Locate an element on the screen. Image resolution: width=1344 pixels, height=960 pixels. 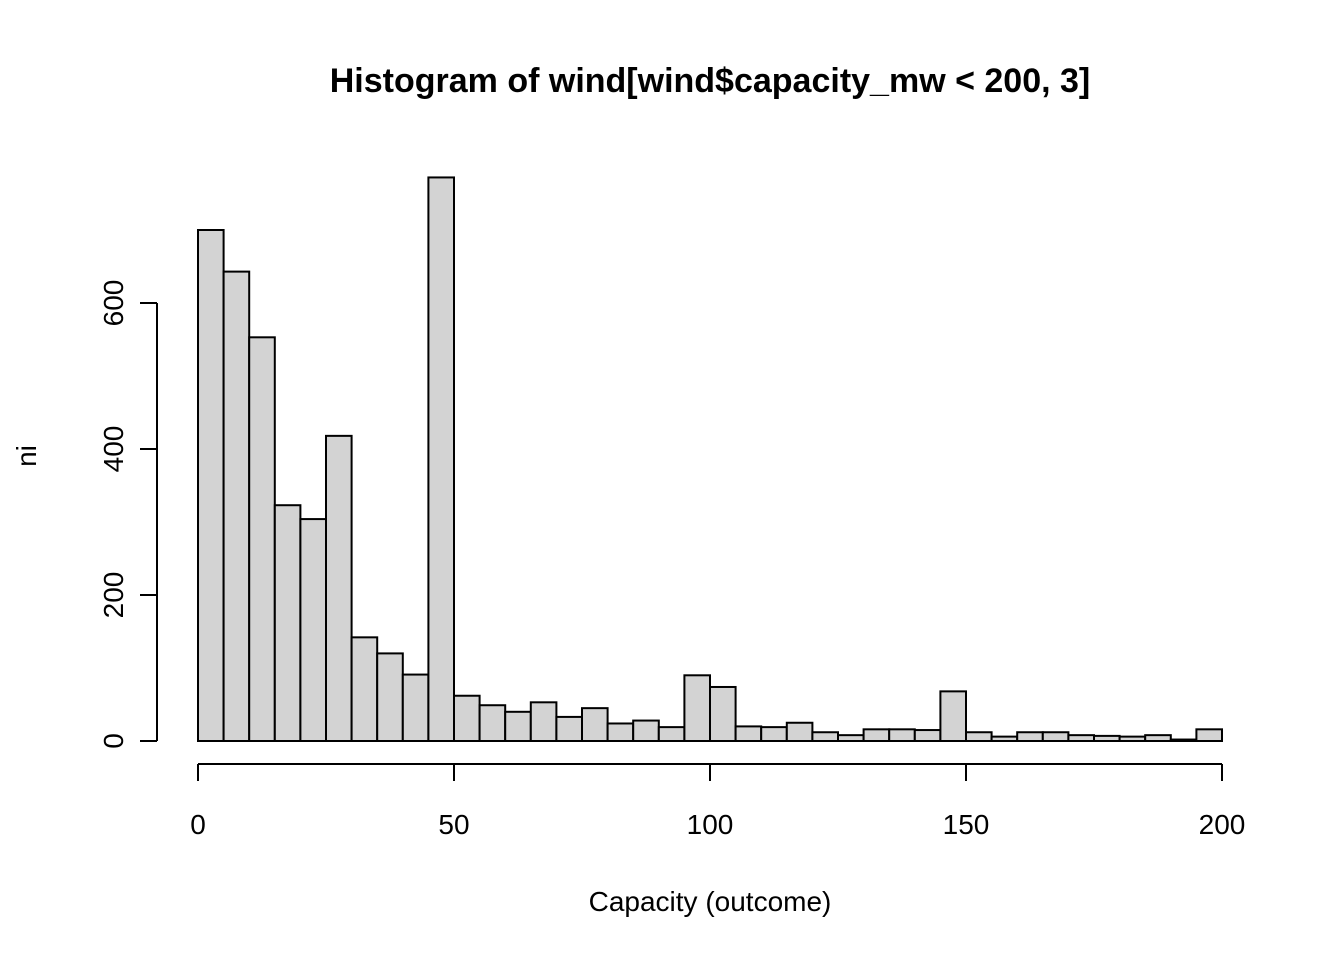
x-tick-label: 50 is located at coordinates (453, 824).